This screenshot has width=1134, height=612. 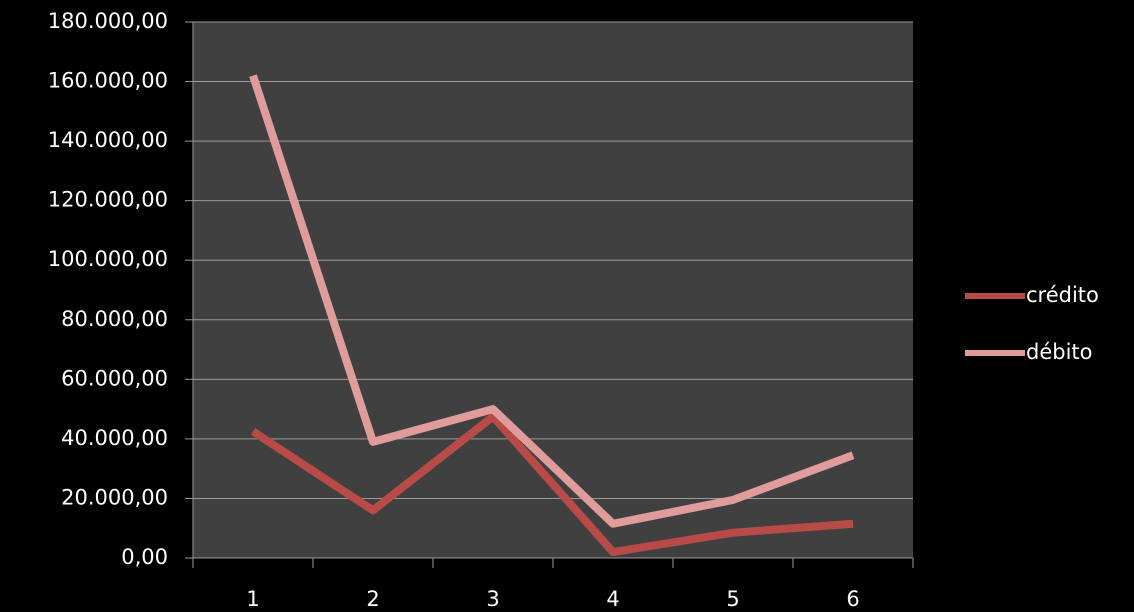 I want to click on x-tick-label: 6, so click(x=852, y=599).